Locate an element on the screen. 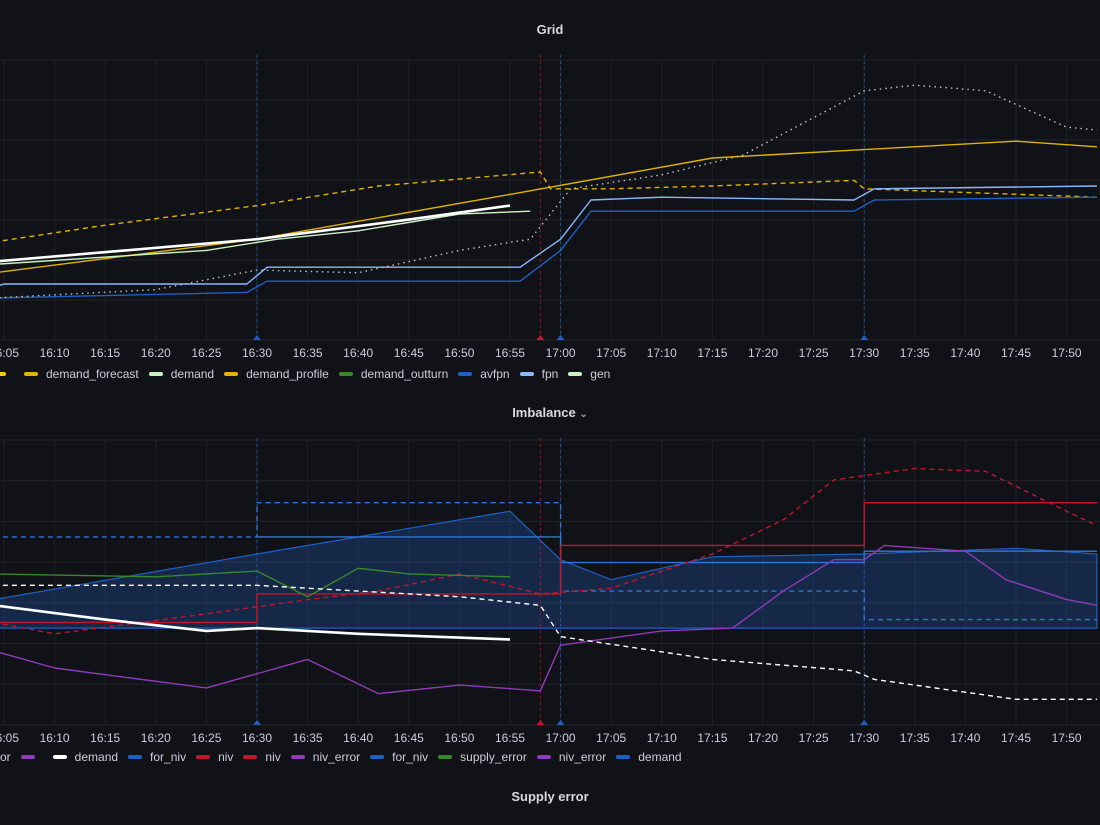 Image resolution: width=1100 pixels, height=825 pixels. x-tick-label: 16:05 is located at coordinates (9, 738).